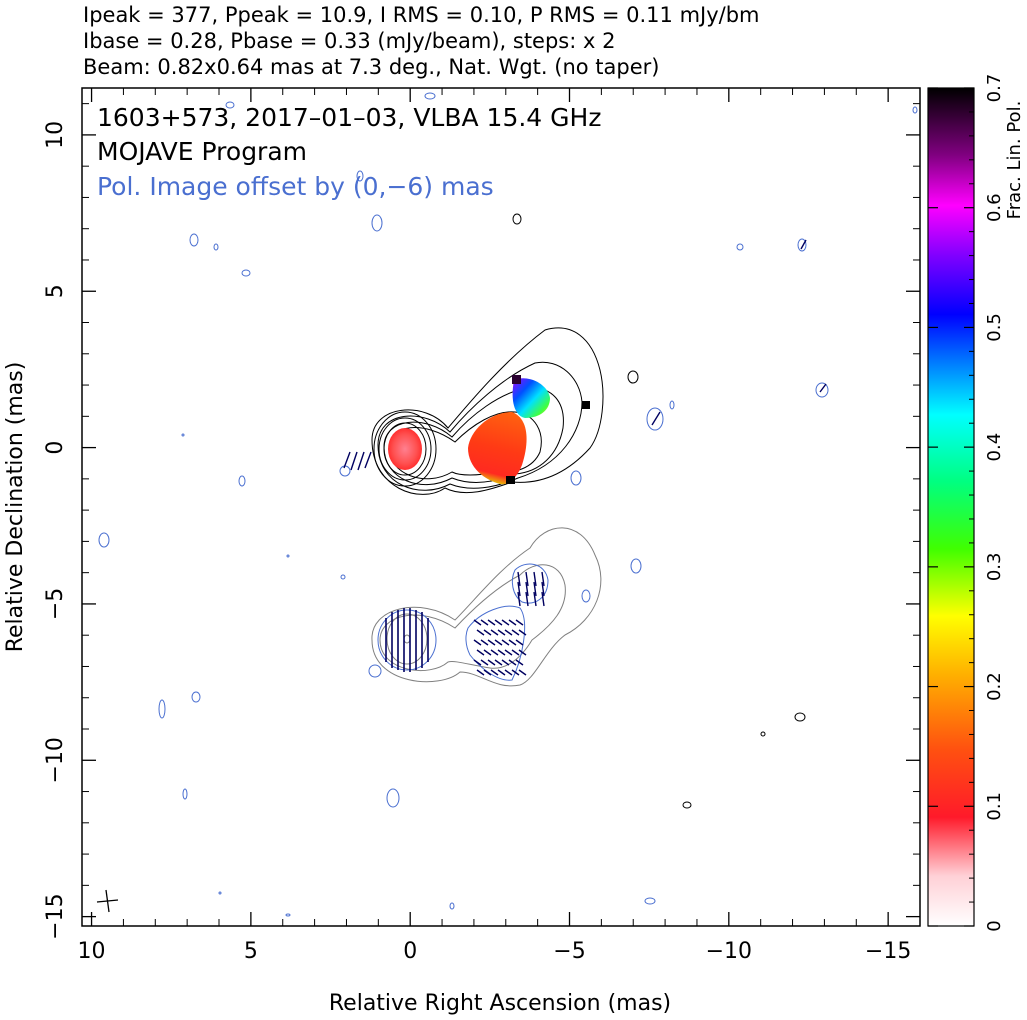 The height and width of the screenshot is (1020, 1027). I want to click on x-tick-label: 0, so click(410, 951).